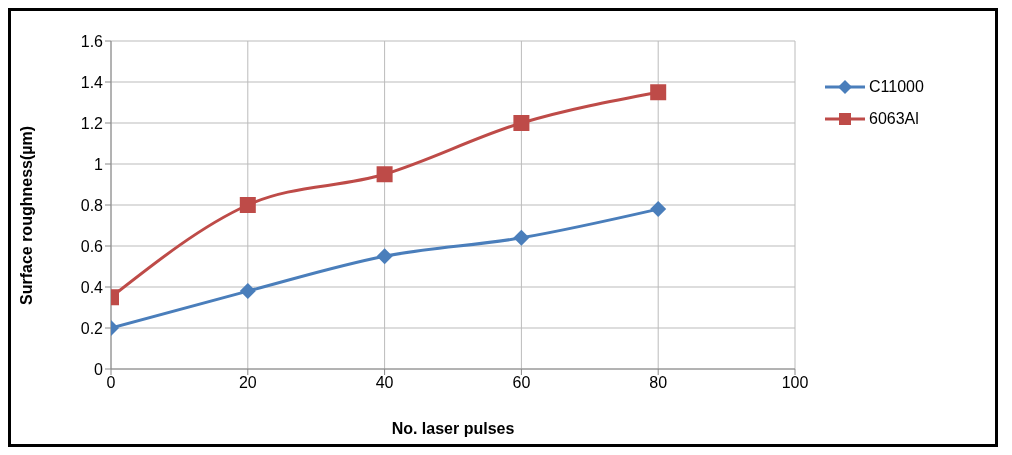  Describe the element at coordinates (99, 164) in the screenshot. I see `y-tick-label: 1` at that location.